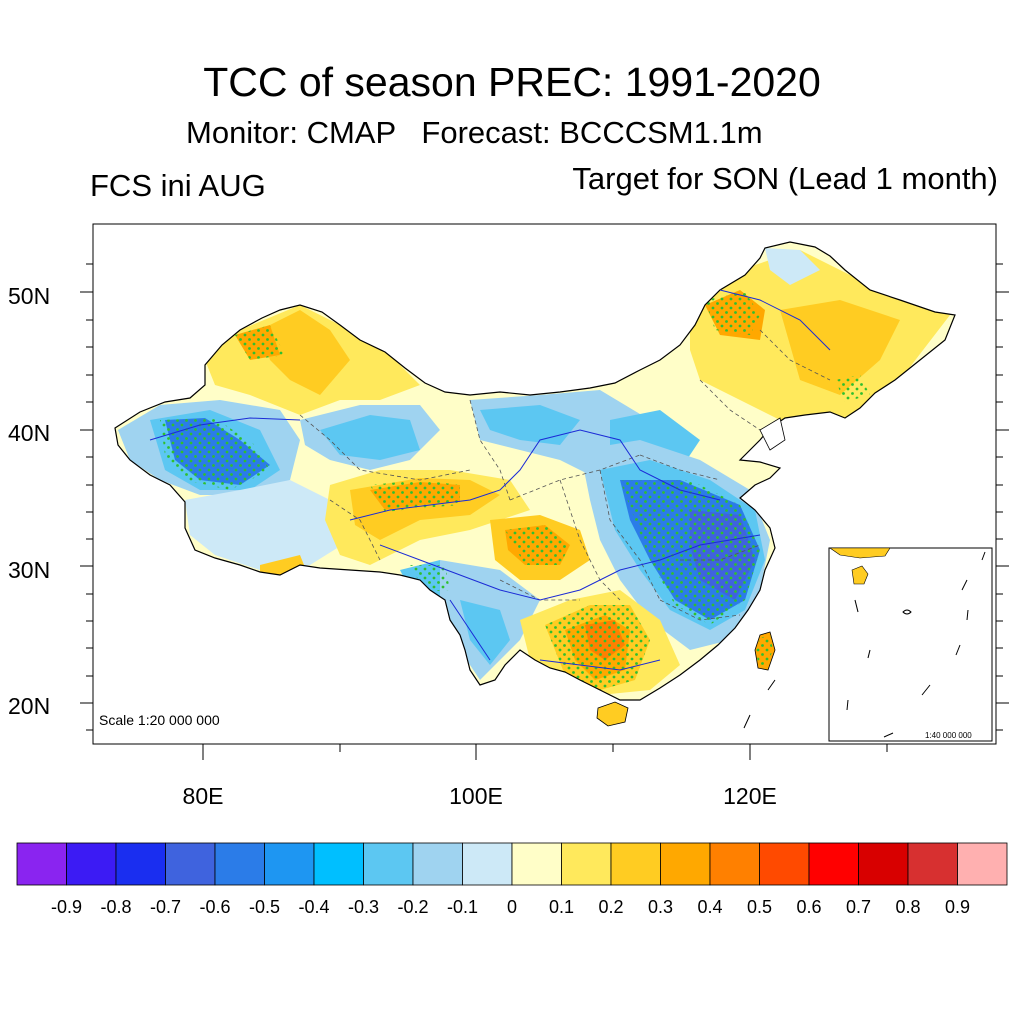 Image resolution: width=1024 pixels, height=1024 pixels. Describe the element at coordinates (116, 907) in the screenshot. I see `colorbar-tick-label: -0.8` at that location.